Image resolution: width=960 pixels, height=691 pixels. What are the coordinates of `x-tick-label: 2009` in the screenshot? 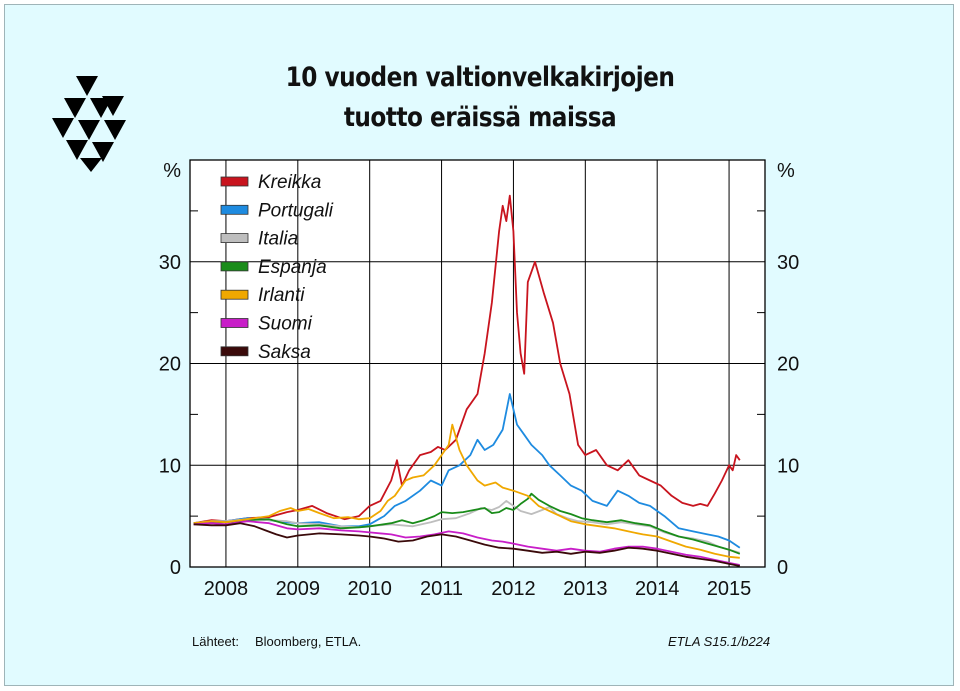 It's located at (298, 589).